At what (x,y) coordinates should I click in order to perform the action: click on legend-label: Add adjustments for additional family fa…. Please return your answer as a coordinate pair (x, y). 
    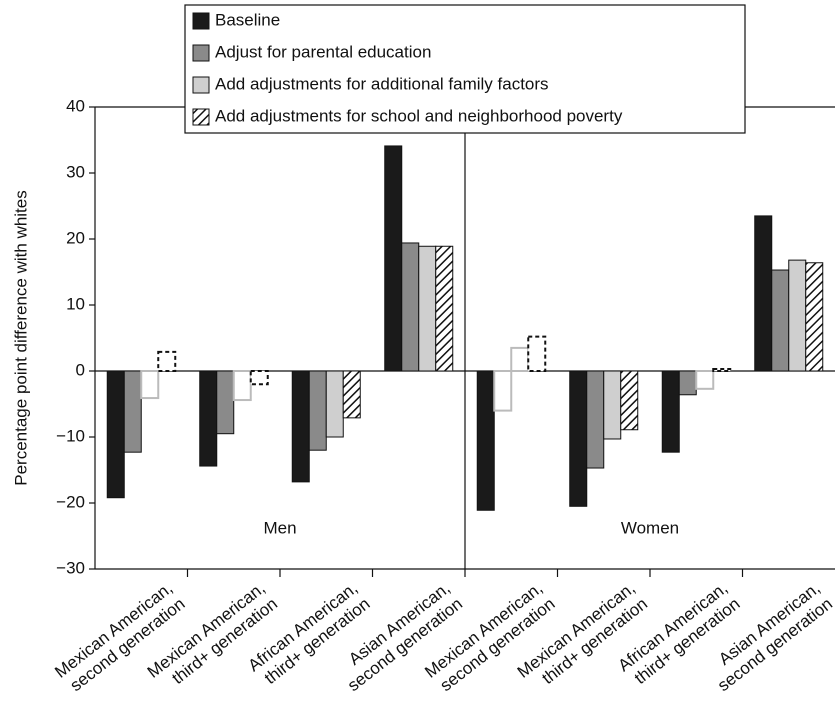
    Looking at the image, I should click on (382, 83).